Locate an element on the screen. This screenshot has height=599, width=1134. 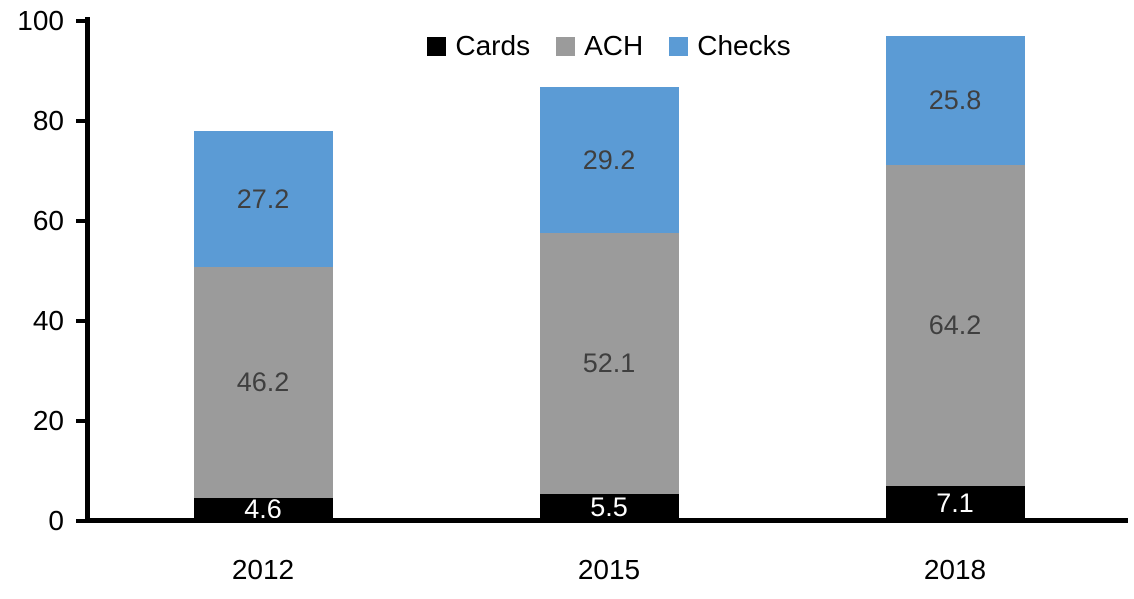
chart-legend: Cards ACH Checks is located at coordinates (609, 46).